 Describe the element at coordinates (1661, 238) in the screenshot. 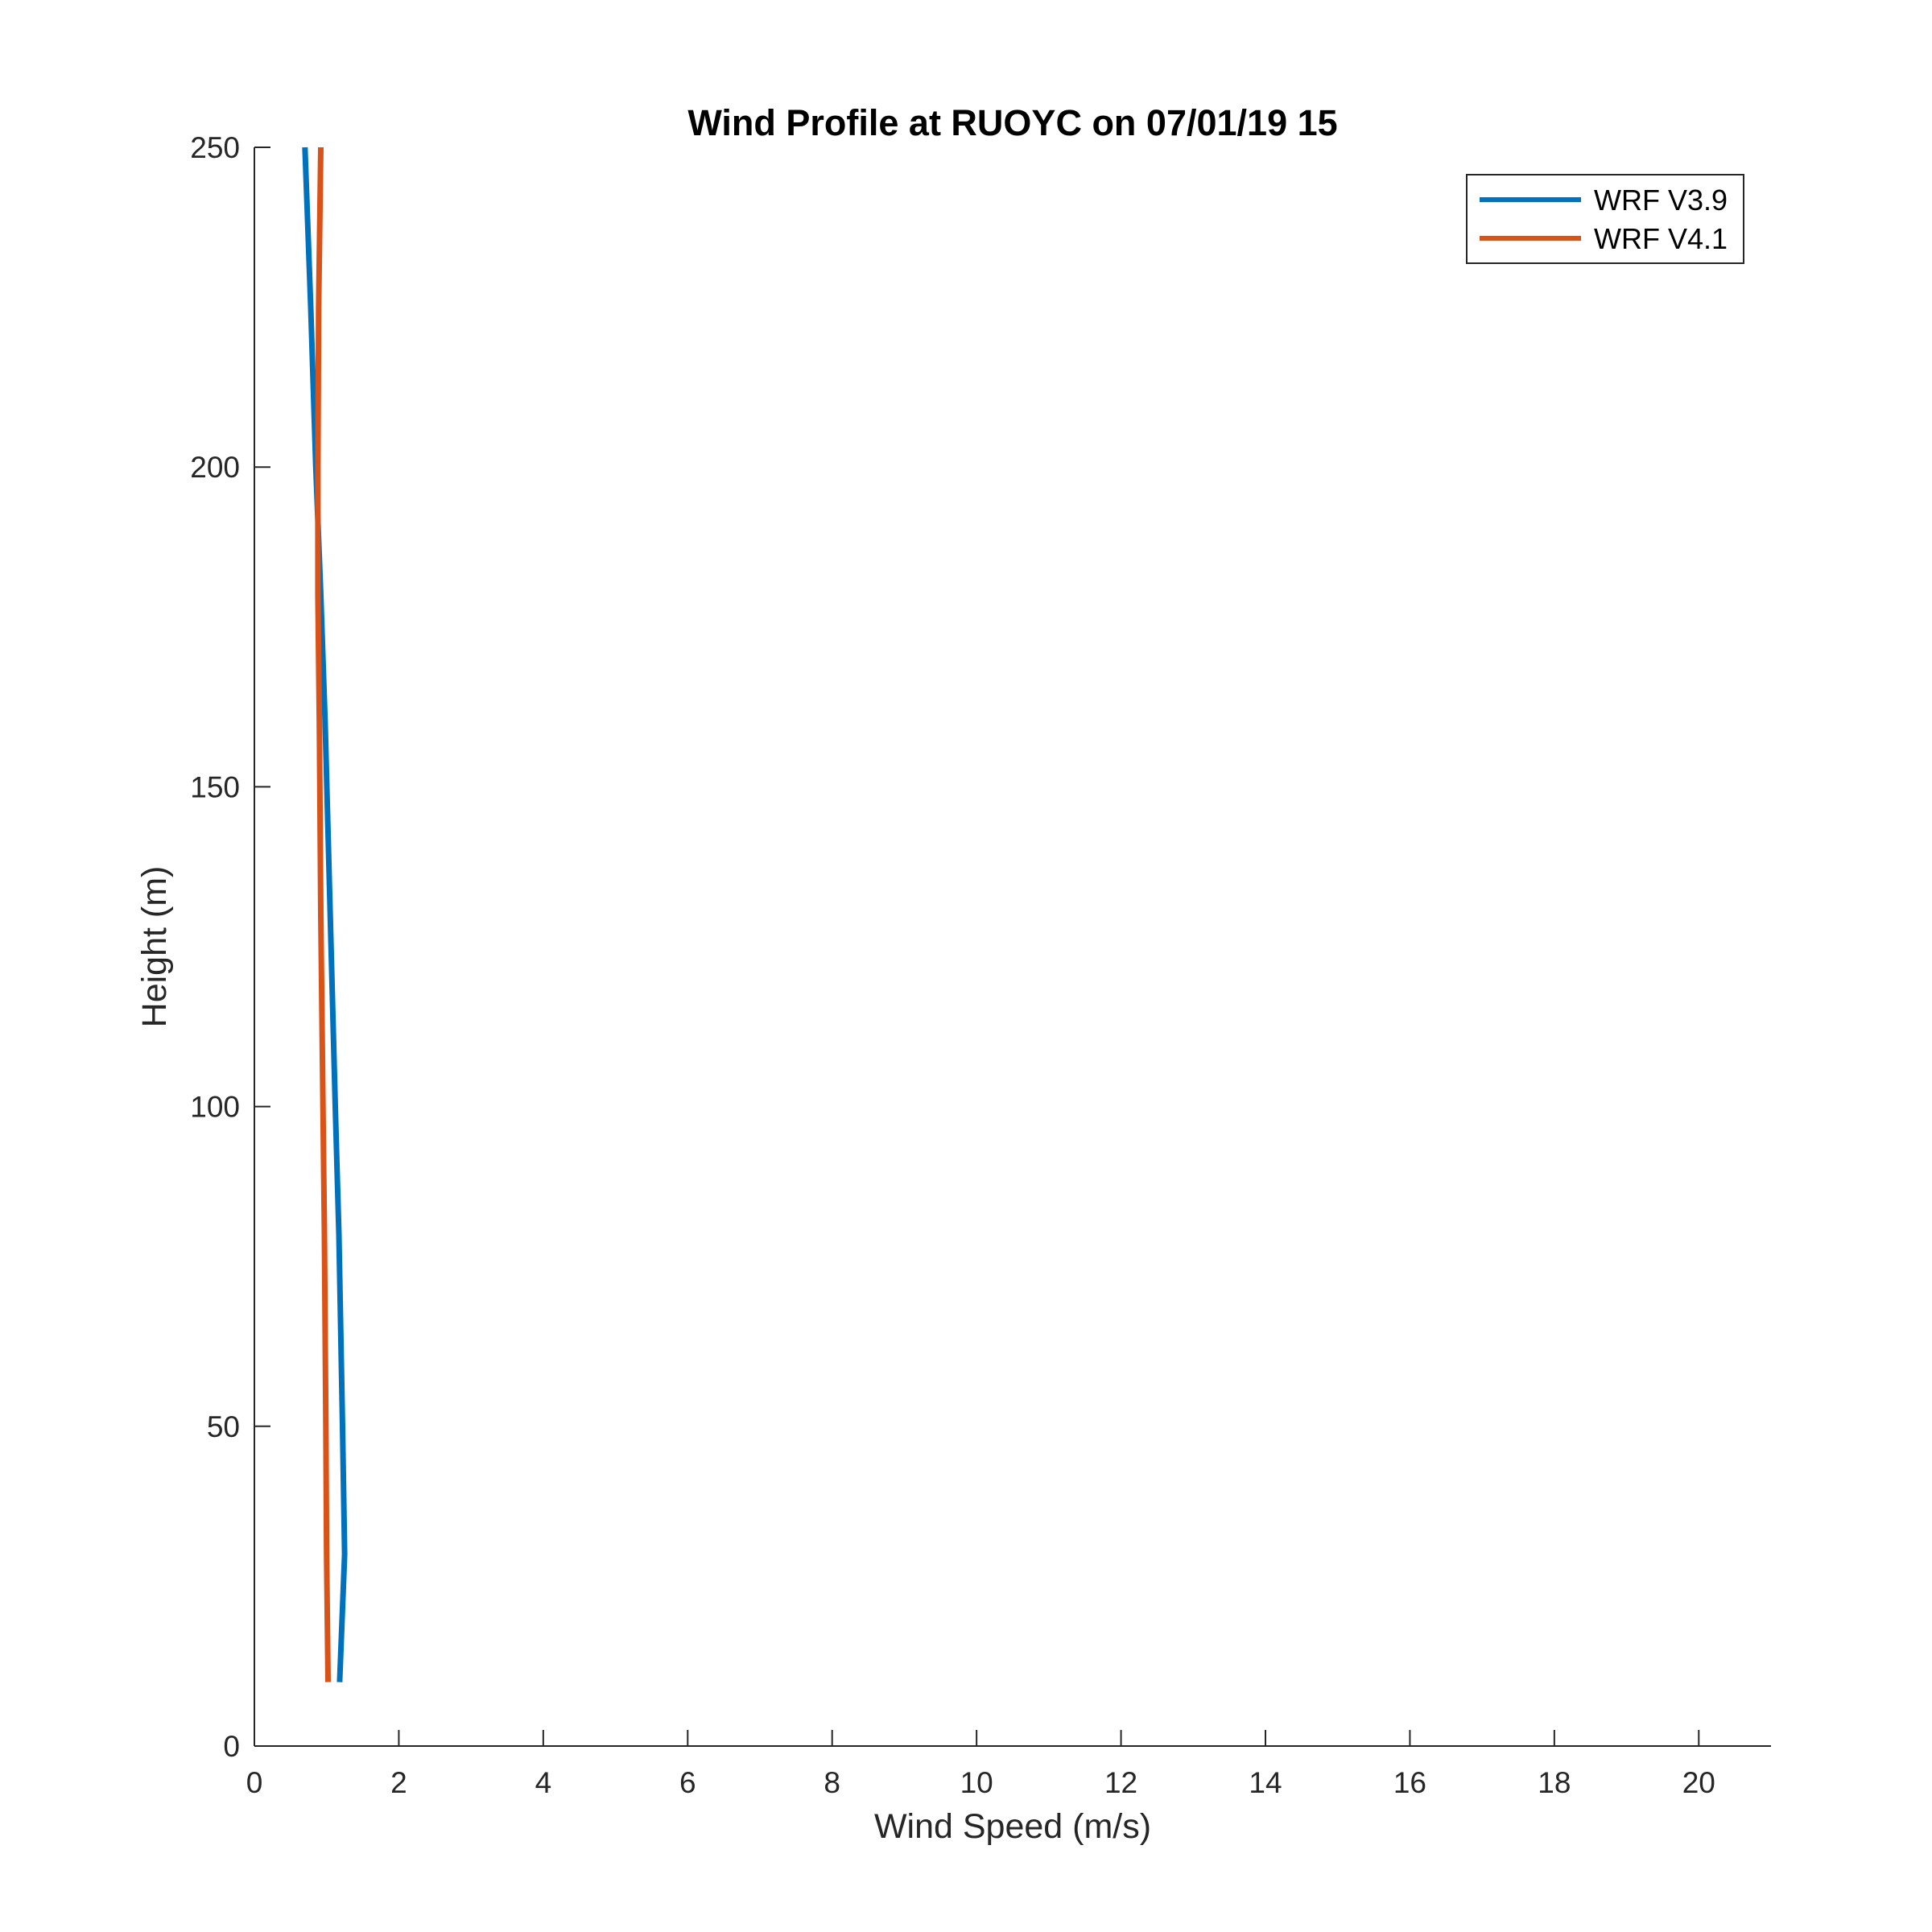

I see `legend-label-wrf-v41: WRF V4.1` at that location.